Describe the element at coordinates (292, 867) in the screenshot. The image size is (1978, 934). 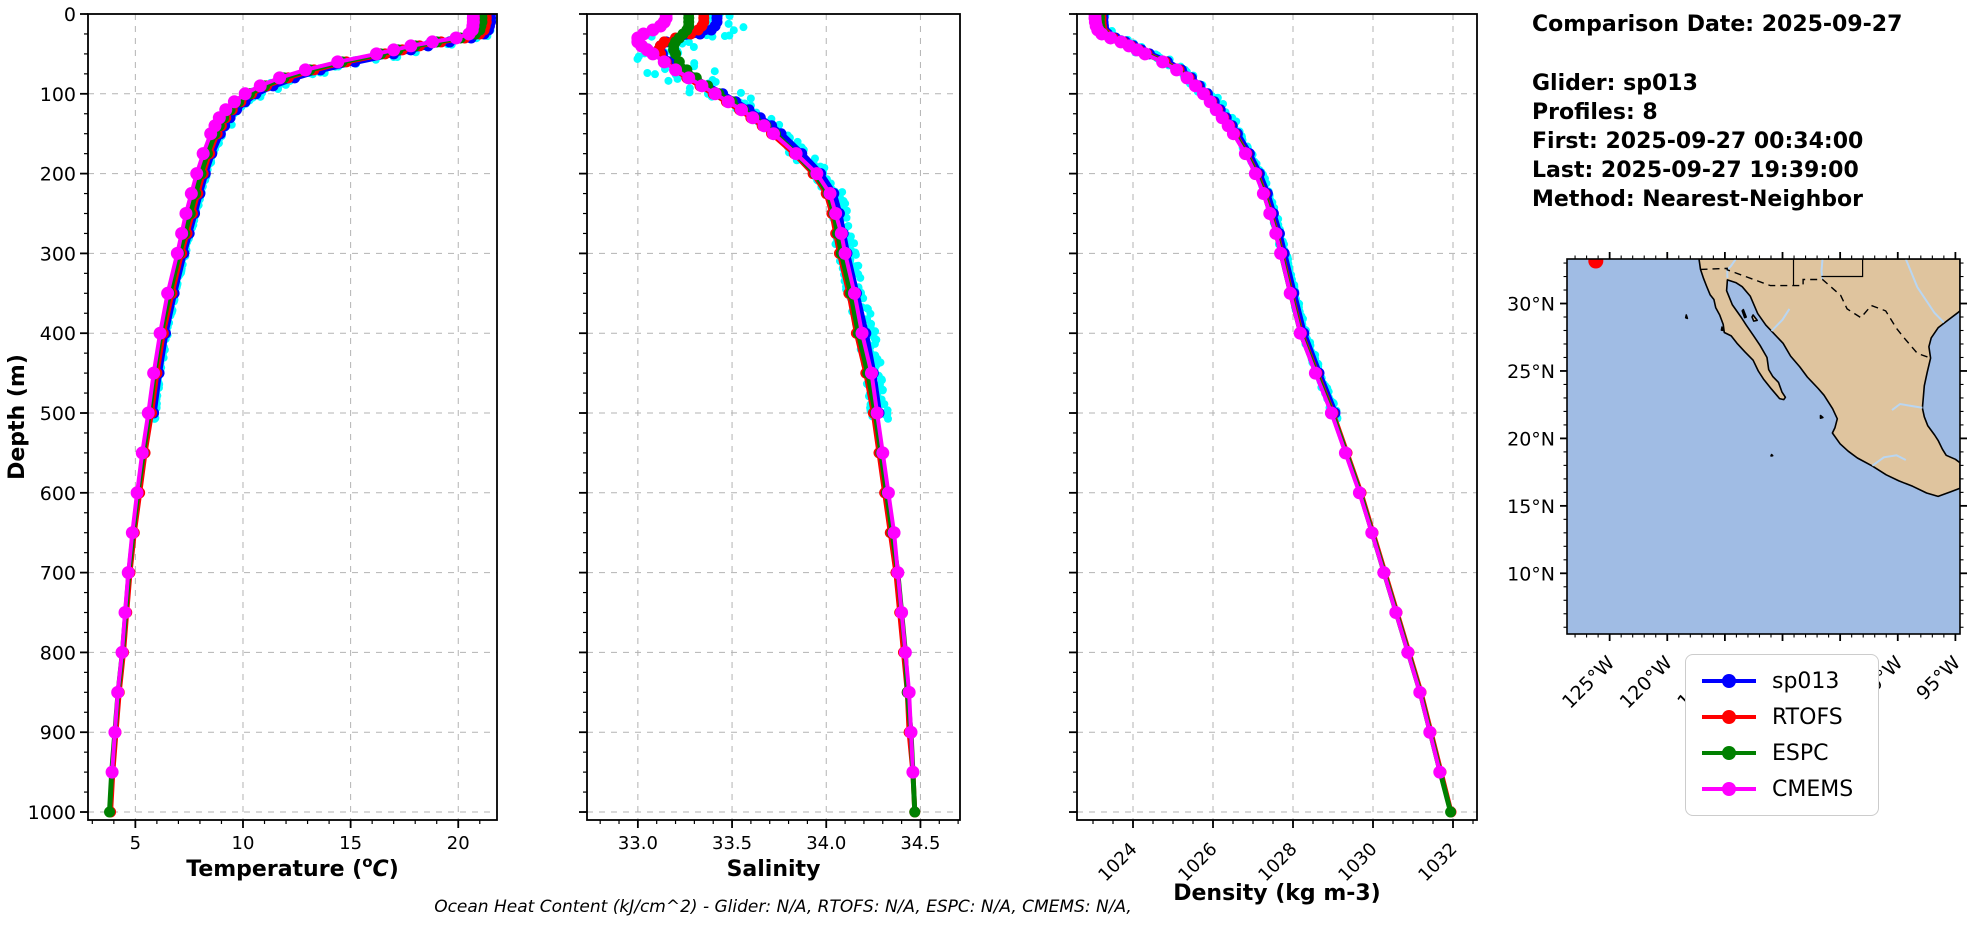
I see `svg-text: Temperature (oC)` at that location.